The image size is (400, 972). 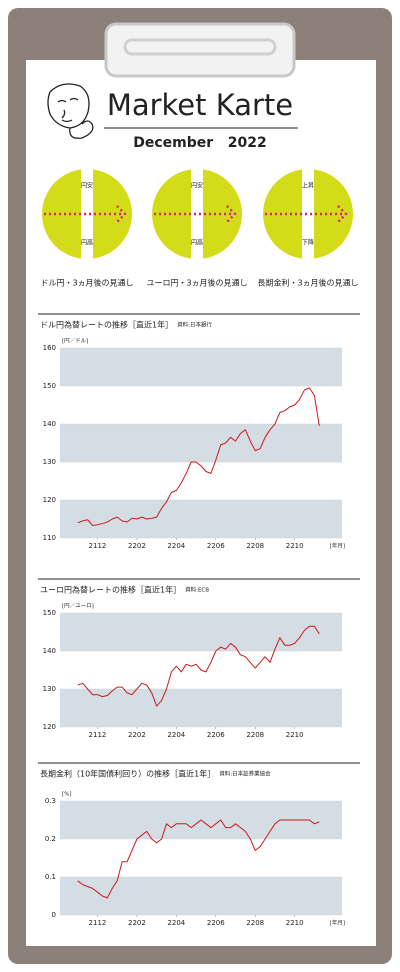 I want to click on unit-label: [%], so click(x=67, y=795).